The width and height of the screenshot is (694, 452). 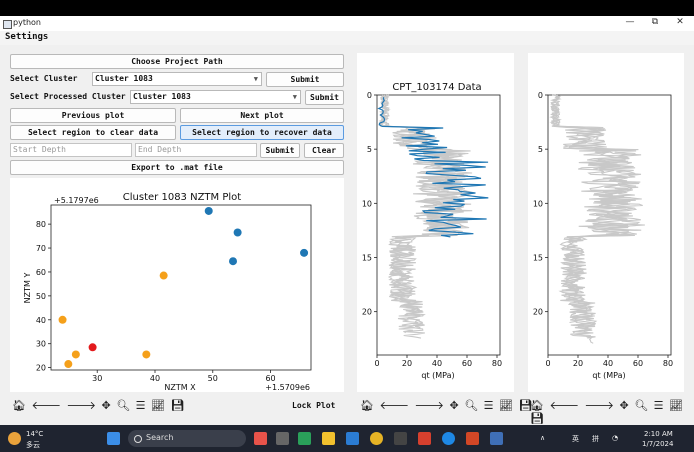 What do you see at coordinates (324, 150) in the screenshot?
I see `depth-clear-button: Clear` at bounding box center [324, 150].